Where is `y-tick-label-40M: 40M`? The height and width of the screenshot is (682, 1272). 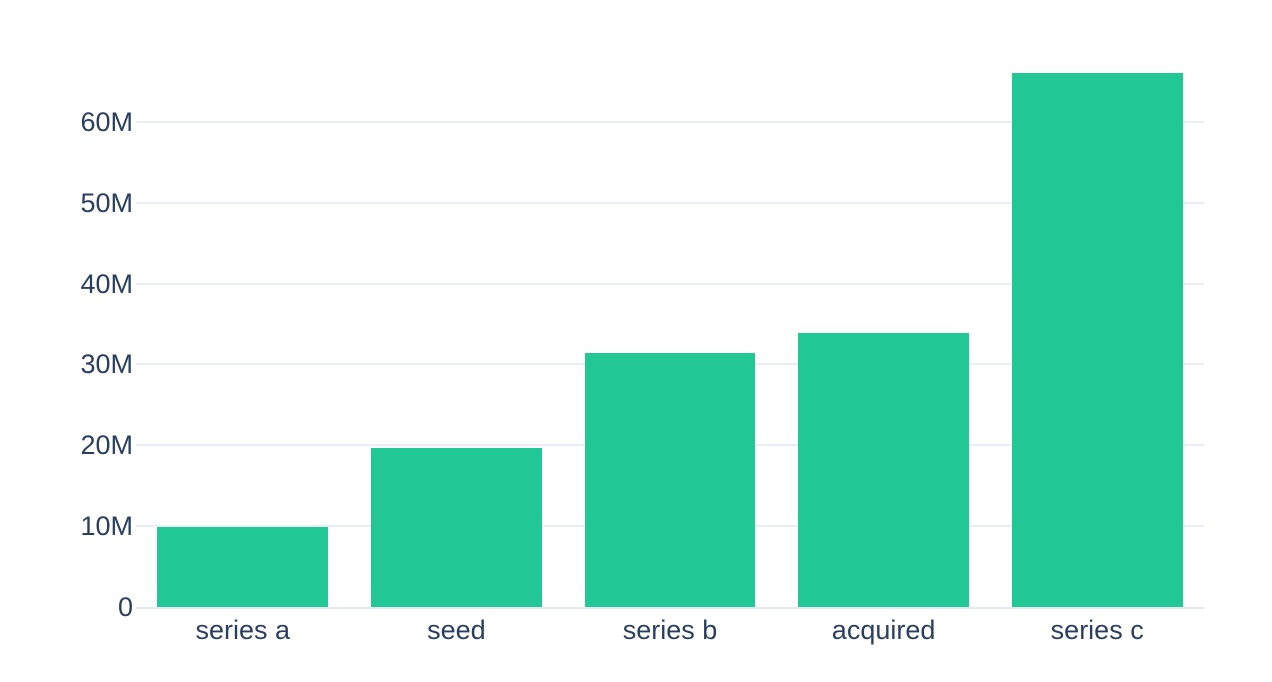 y-tick-label-40M: 40M is located at coordinates (106, 283).